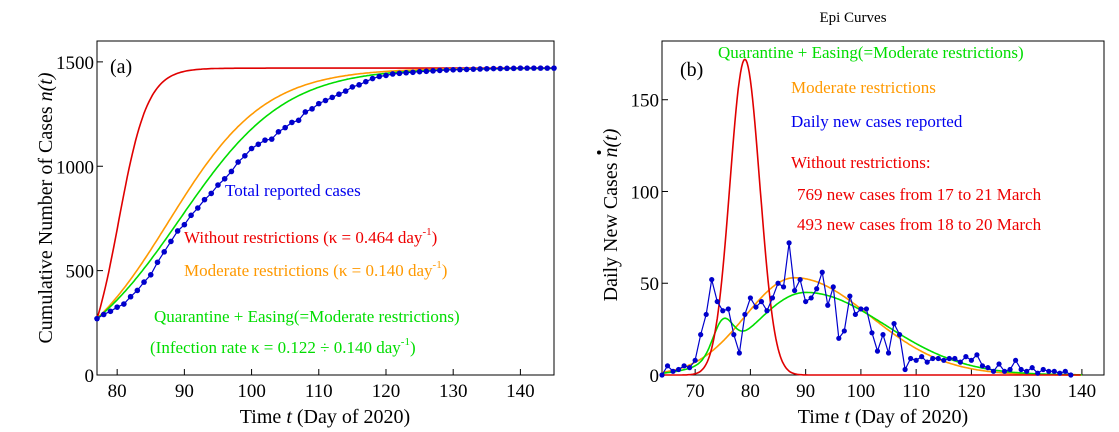  Describe the element at coordinates (75, 167) in the screenshot. I see `y-tick-label: 1000` at that location.